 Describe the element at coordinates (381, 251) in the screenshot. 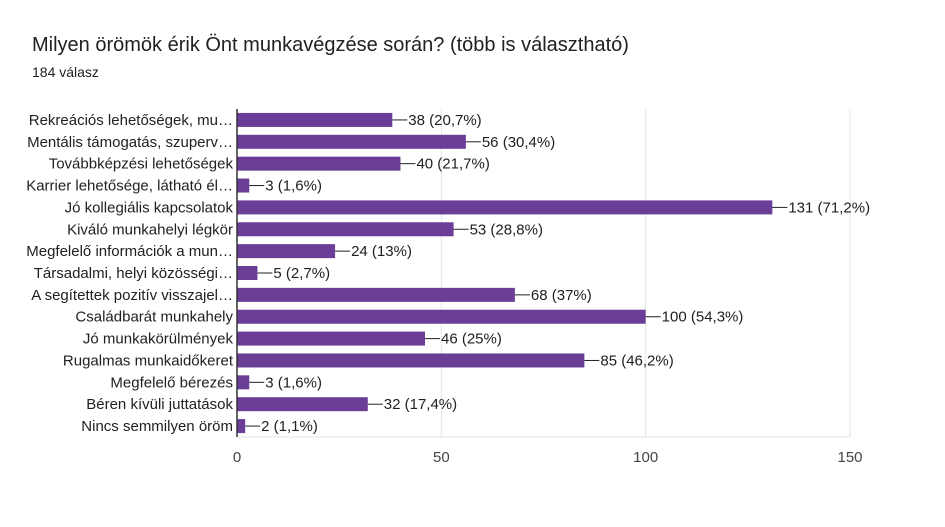

I see `value-label: 24 (13%)` at that location.